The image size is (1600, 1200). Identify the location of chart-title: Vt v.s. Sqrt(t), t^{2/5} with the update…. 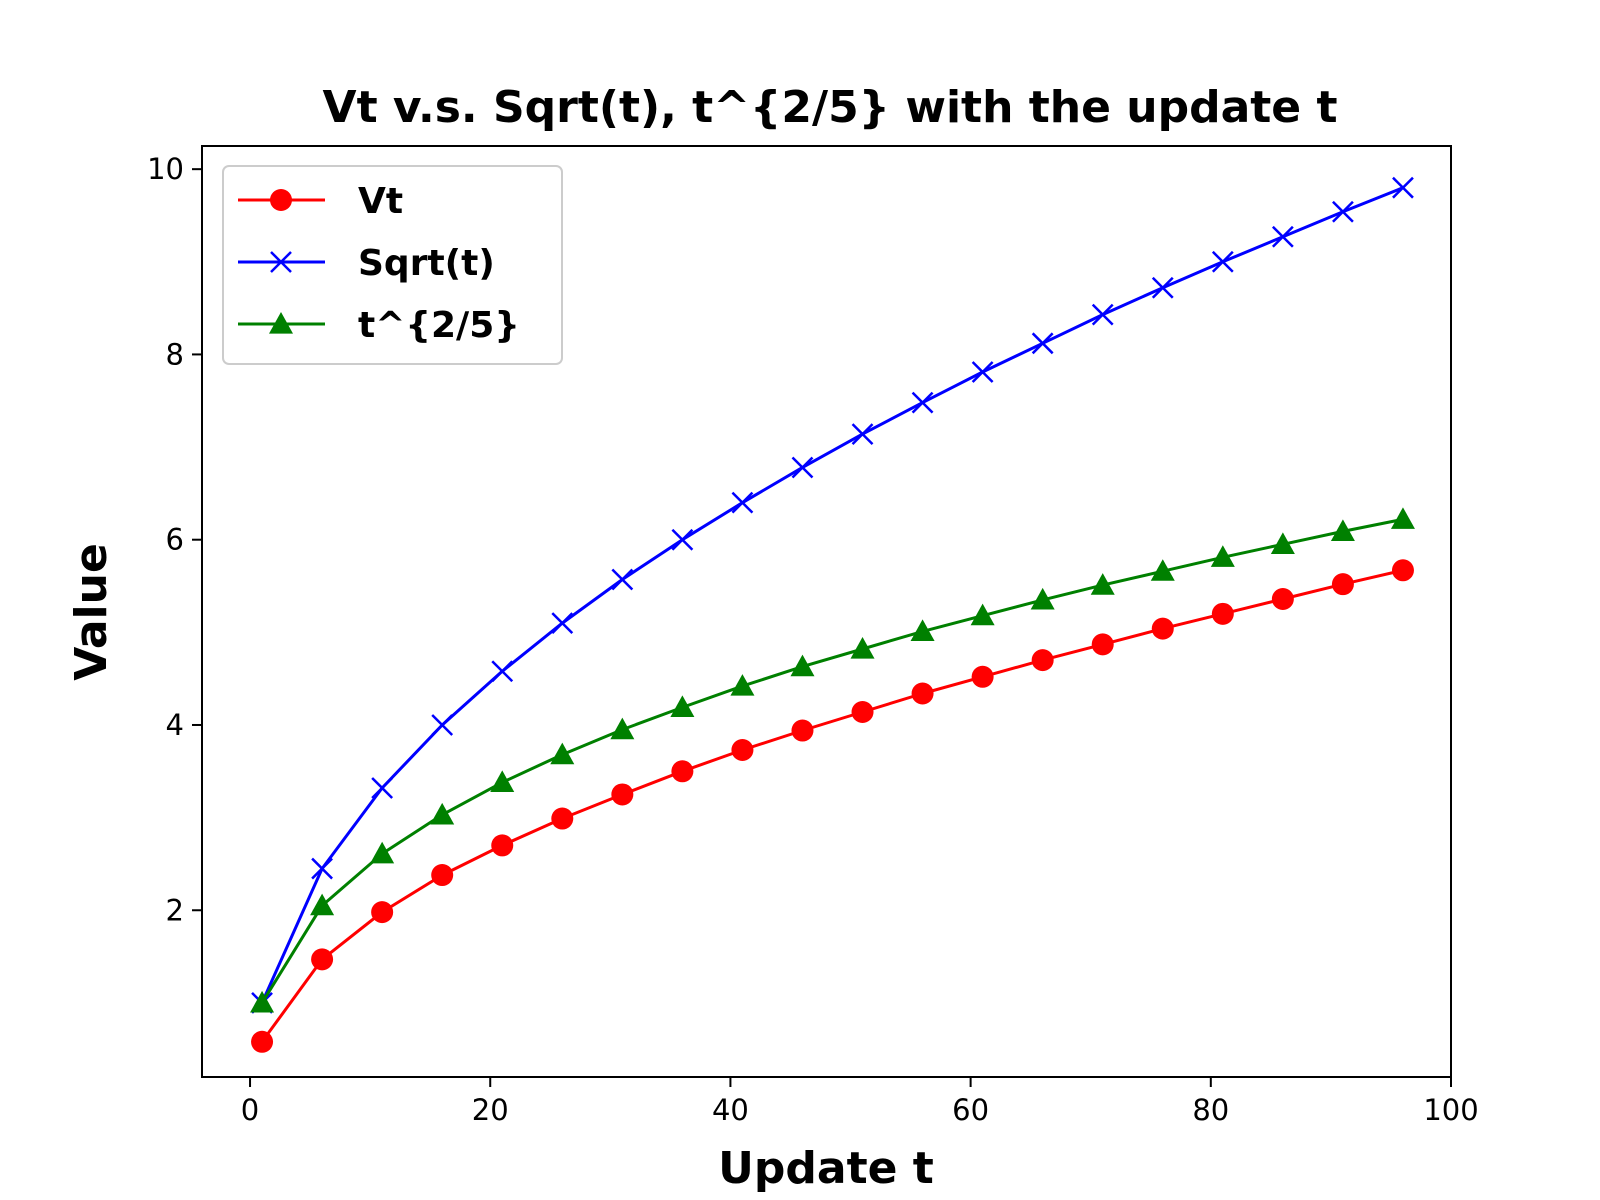
(830, 107).